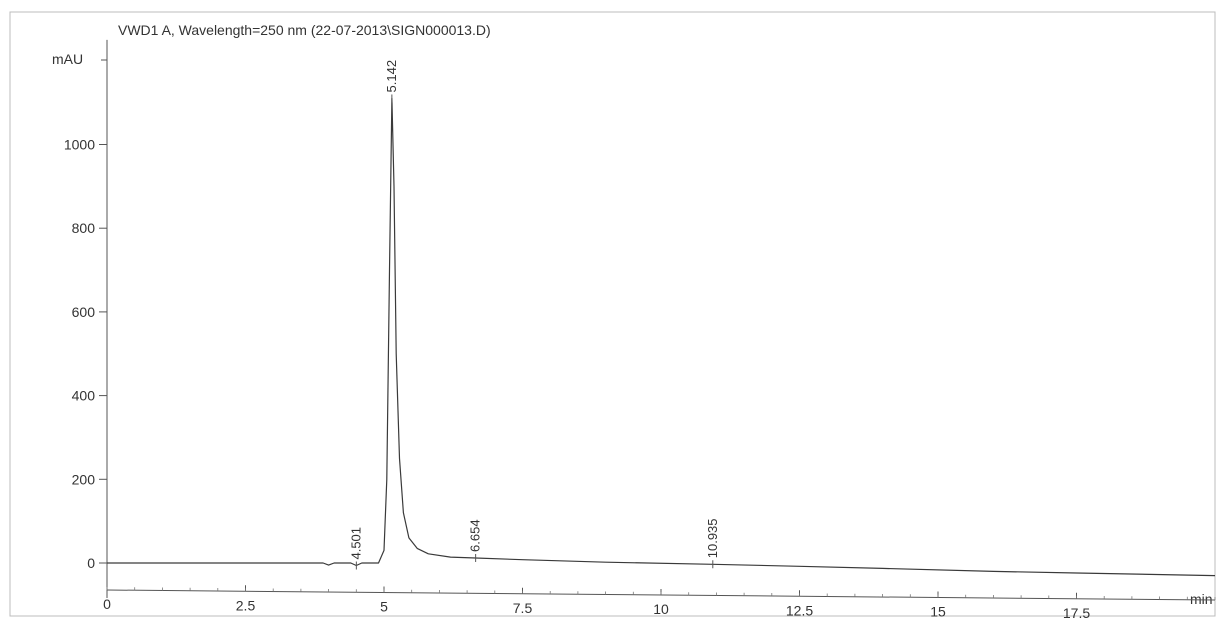 This screenshot has height=631, width=1221. What do you see at coordinates (84, 396) in the screenshot?
I see `y-tick-label: 400` at bounding box center [84, 396].